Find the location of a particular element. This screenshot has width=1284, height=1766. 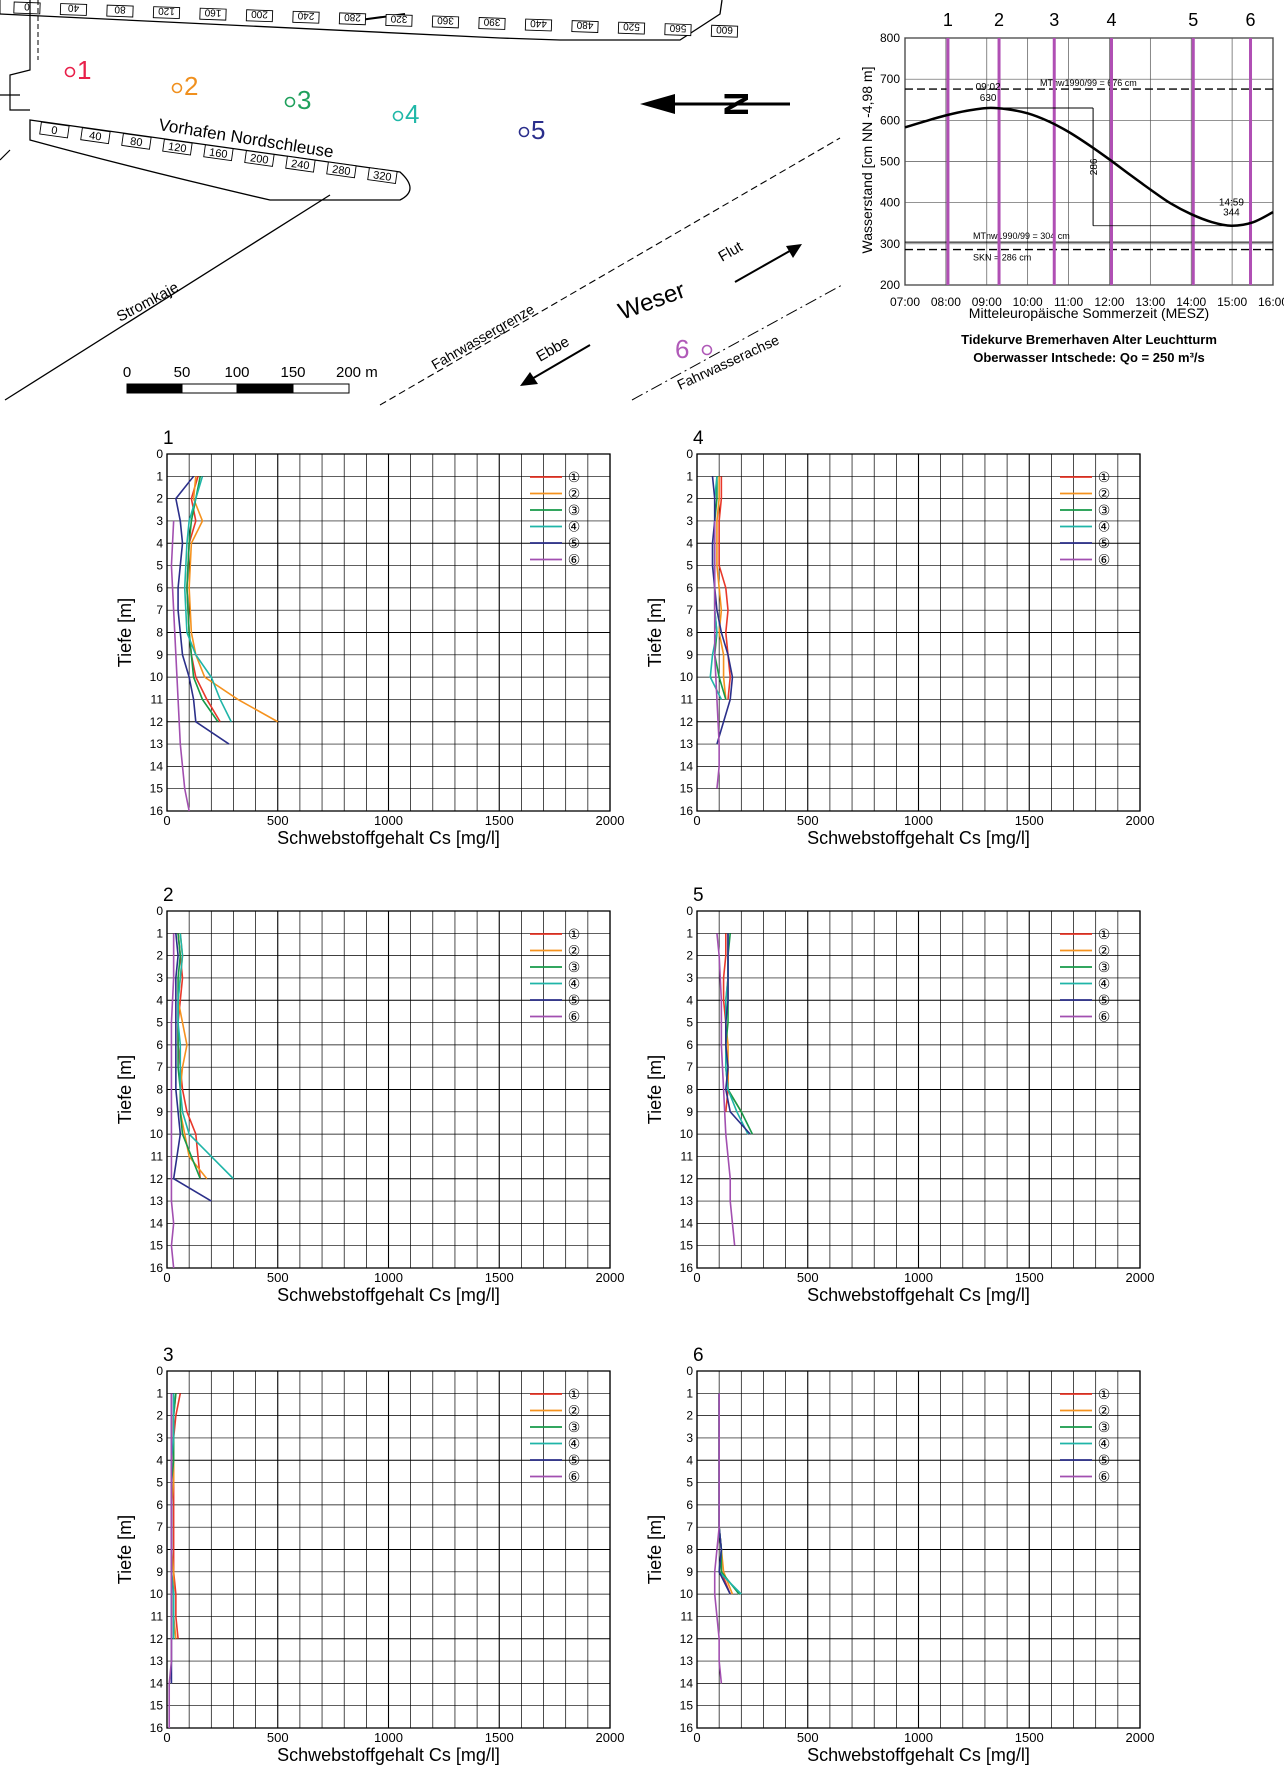

upper-kaje-mark-label: 390 is located at coordinates (491, 22).